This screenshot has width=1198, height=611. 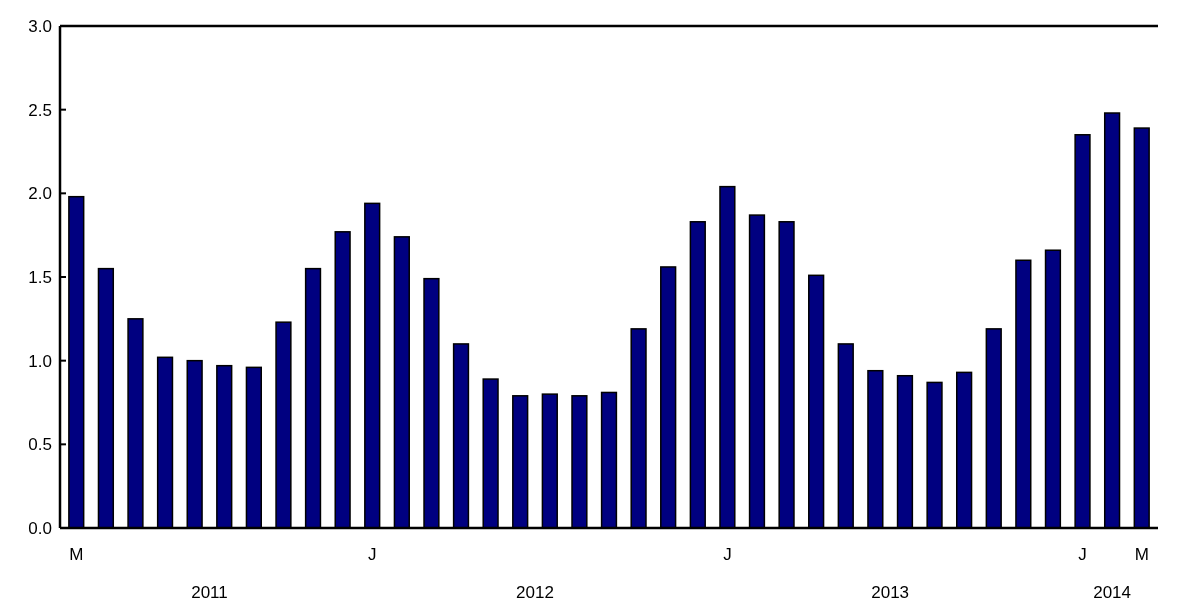 I want to click on y-tick-label: 1.5, so click(x=40, y=277).